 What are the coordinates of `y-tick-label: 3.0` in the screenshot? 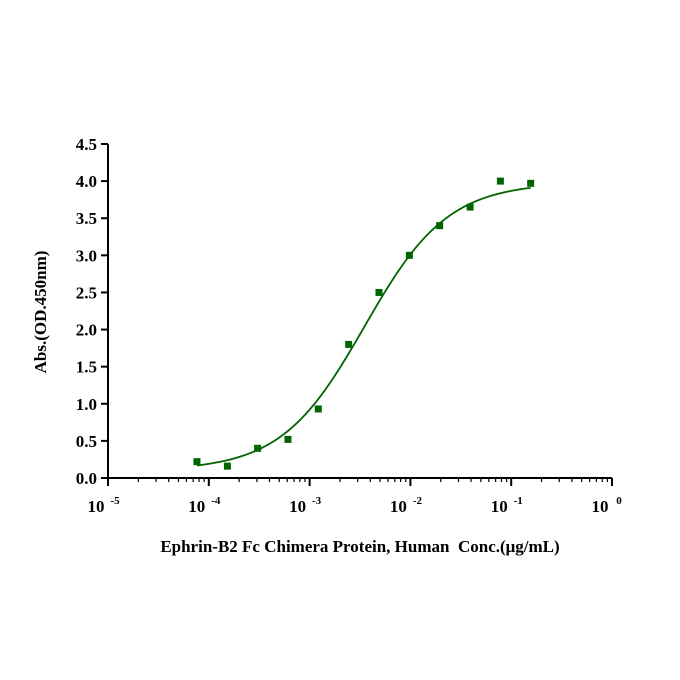 It's located at (86, 255).